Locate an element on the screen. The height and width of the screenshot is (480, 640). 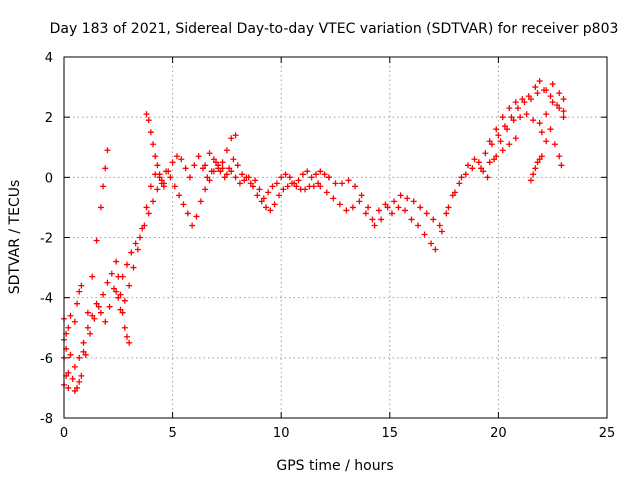
series-track-l is located at coordinates (551, 147).